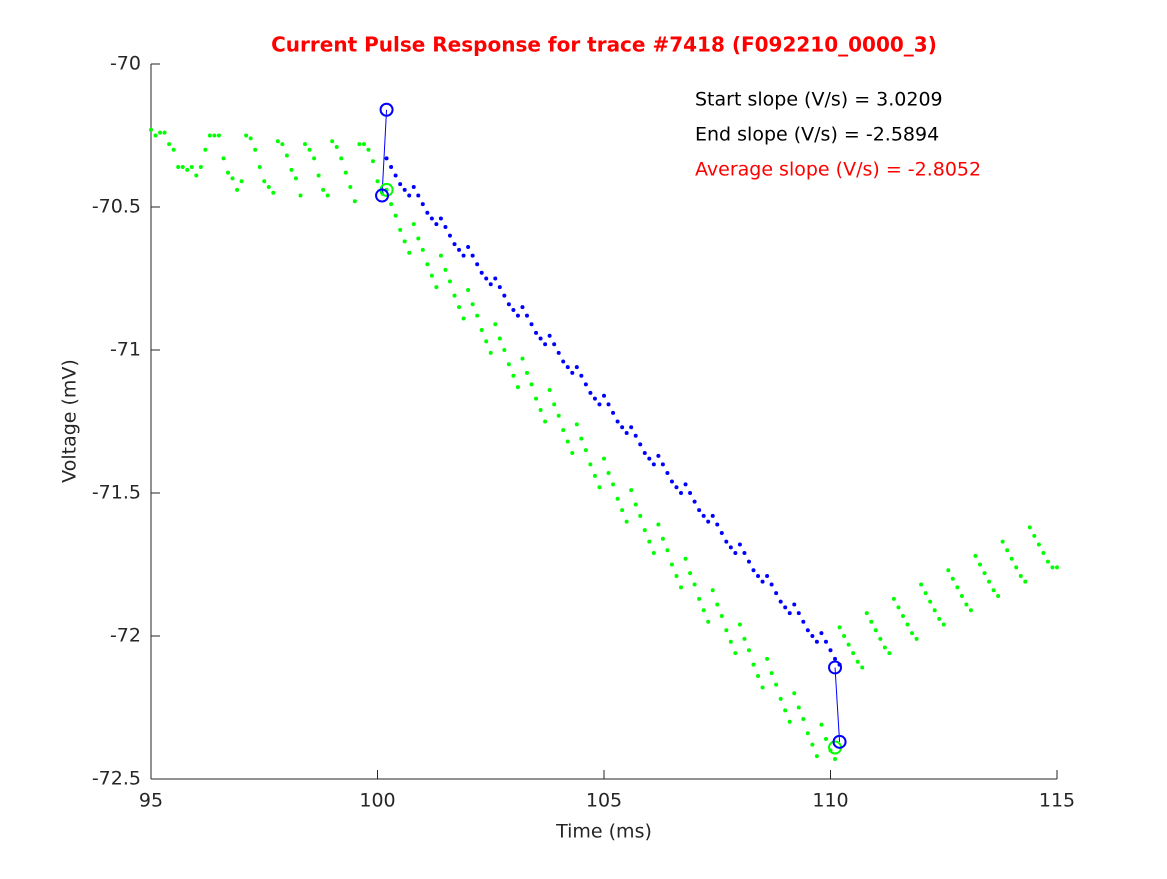  Describe the element at coordinates (830, 801) in the screenshot. I see `x-tick-label: 110` at that location.